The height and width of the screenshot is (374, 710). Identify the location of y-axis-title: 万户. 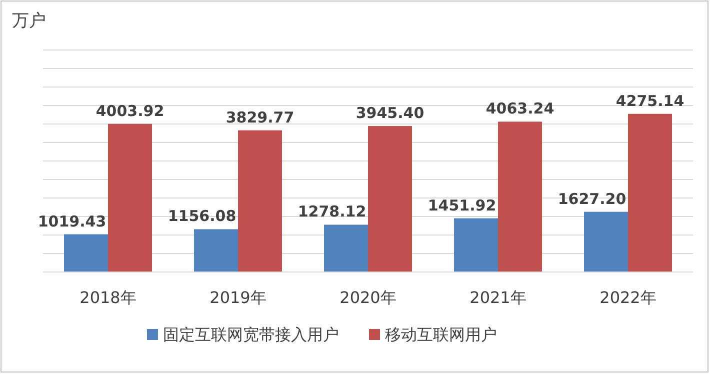
(29, 21).